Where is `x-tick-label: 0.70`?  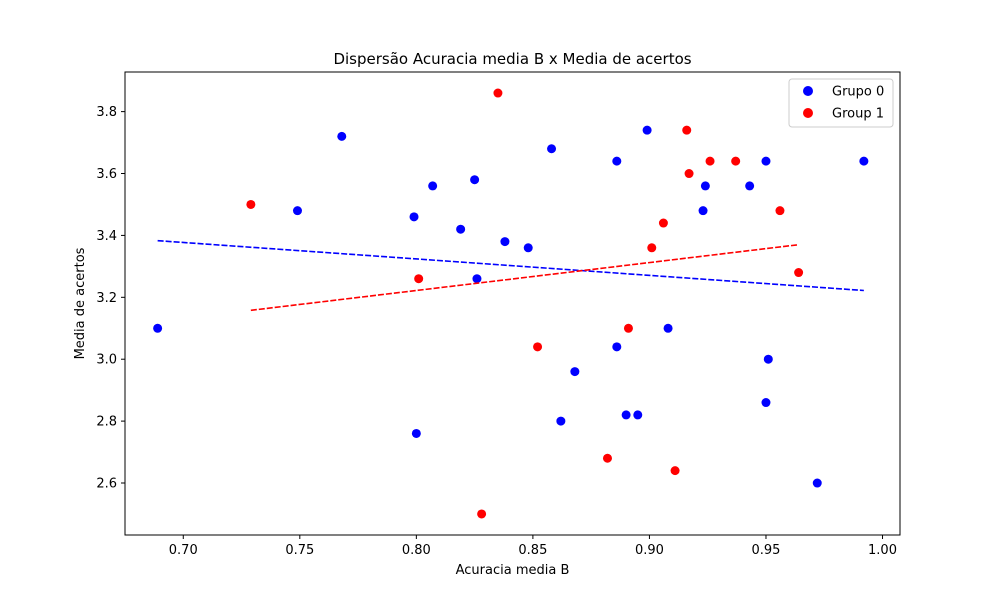 x-tick-label: 0.70 is located at coordinates (183, 550).